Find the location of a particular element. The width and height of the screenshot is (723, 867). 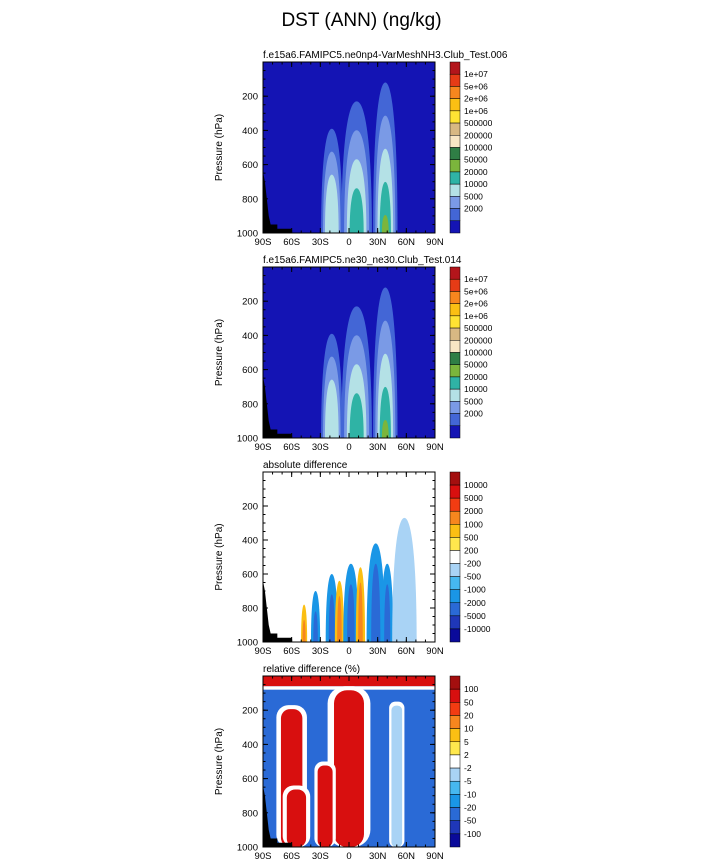

colorbar-label: 200 is located at coordinates (471, 550).